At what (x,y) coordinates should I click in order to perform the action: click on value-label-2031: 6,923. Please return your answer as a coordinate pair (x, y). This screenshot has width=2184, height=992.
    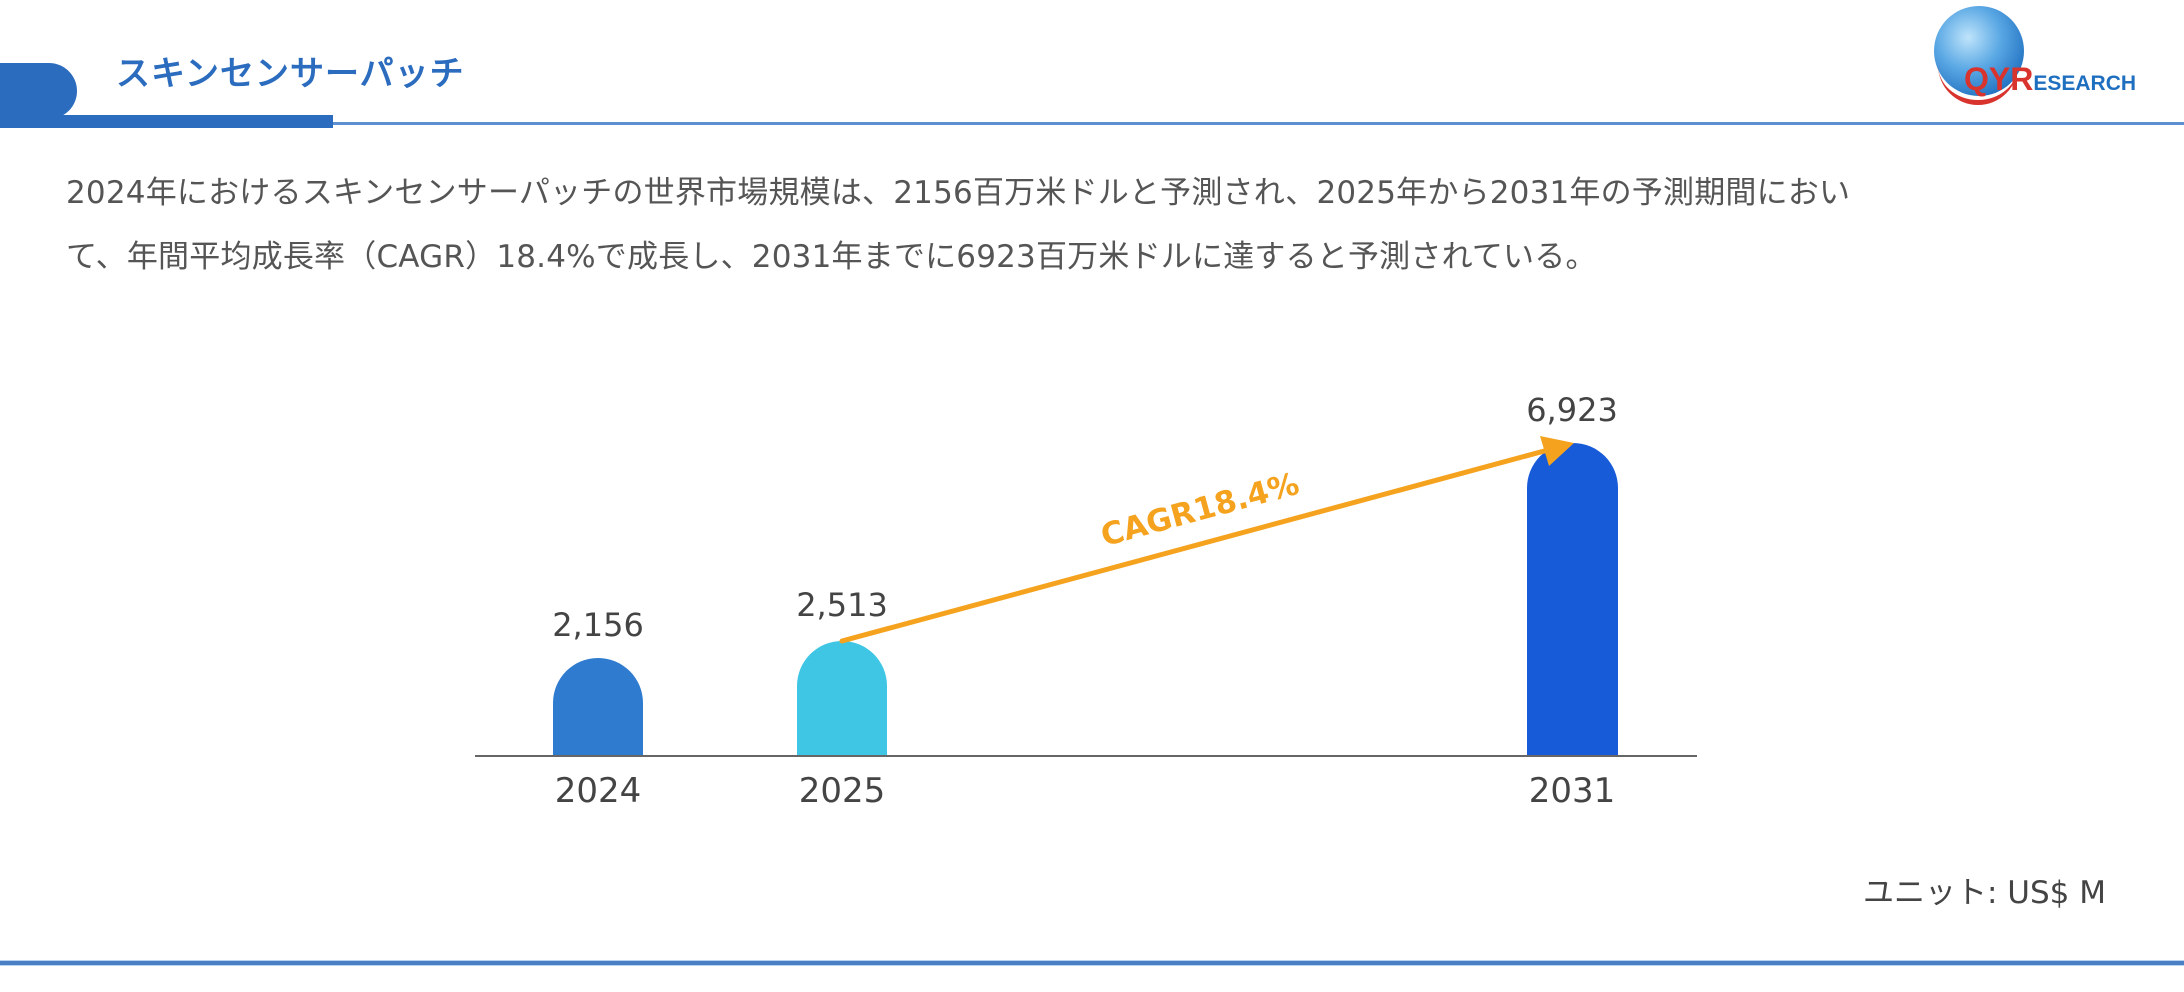
    Looking at the image, I should click on (1572, 410).